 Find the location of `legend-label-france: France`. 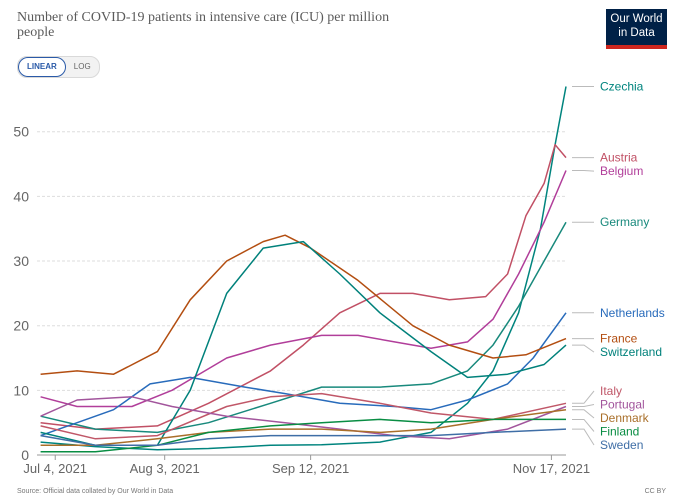

legend-label-france: France is located at coordinates (619, 339).